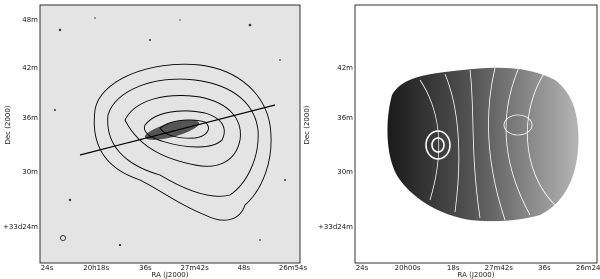 The width and height of the screenshot is (600, 279). What do you see at coordinates (293, 268) in the screenshot?
I see `x-tick-label: 26m54s` at bounding box center [293, 268].